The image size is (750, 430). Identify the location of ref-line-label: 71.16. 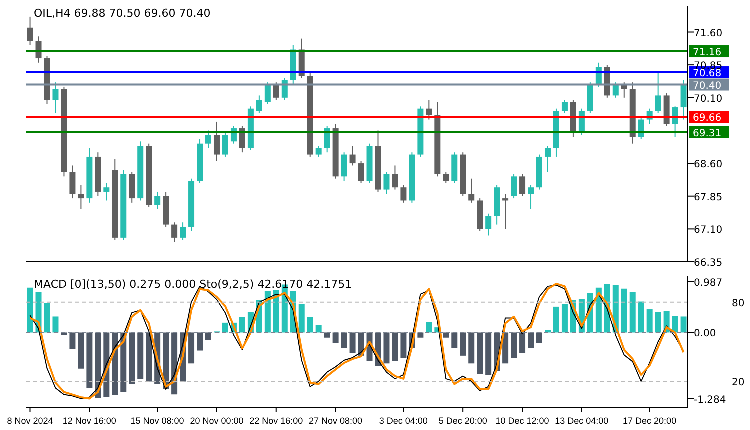
(707, 53).